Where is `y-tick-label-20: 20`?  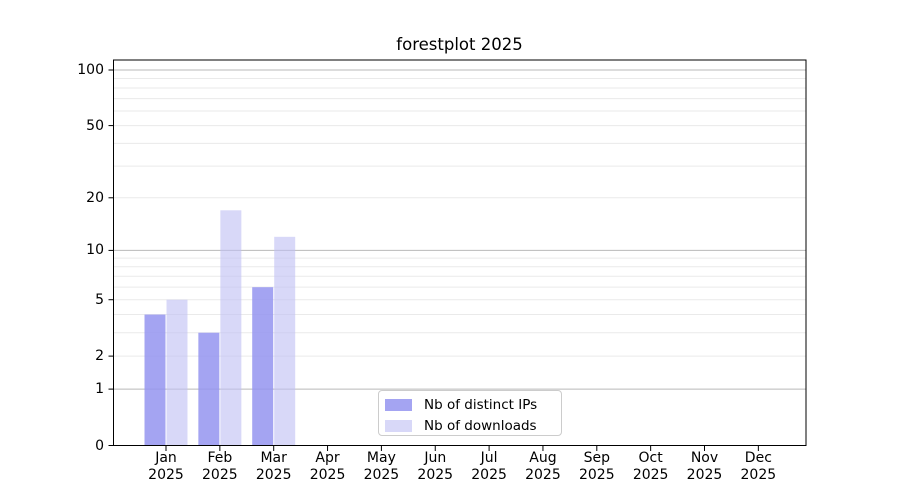 y-tick-label-20: 20 is located at coordinates (95, 197).